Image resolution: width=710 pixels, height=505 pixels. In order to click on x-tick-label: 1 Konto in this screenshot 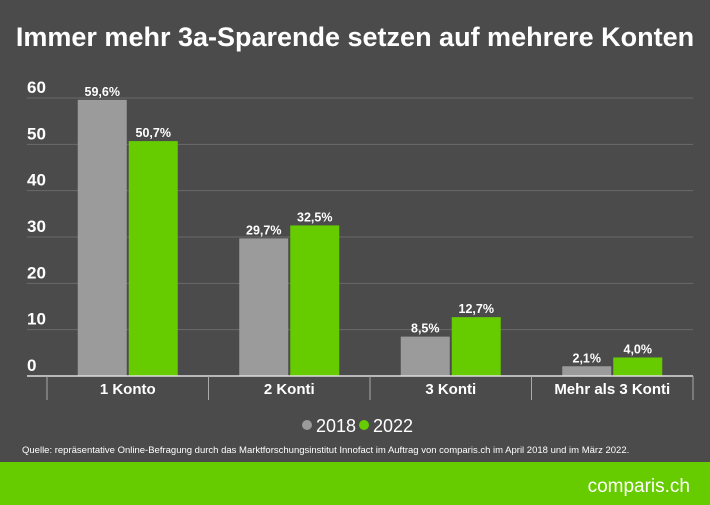, I will do `click(128, 389)`.